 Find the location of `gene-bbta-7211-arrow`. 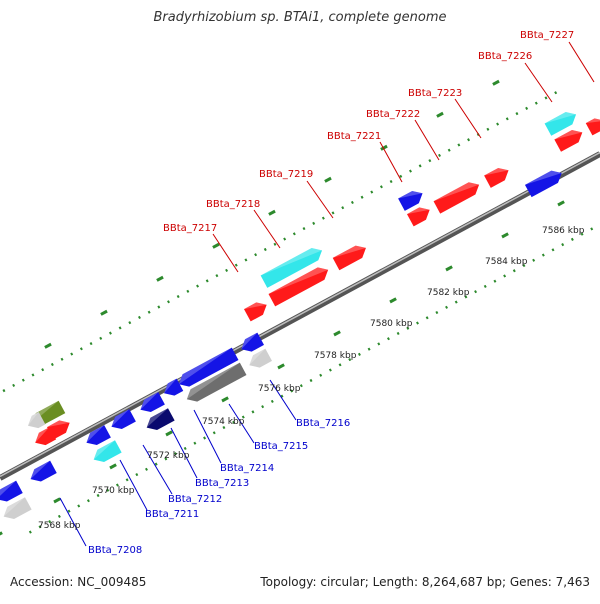

gene-bbta-7211-arrow is located at coordinates (106, 453).